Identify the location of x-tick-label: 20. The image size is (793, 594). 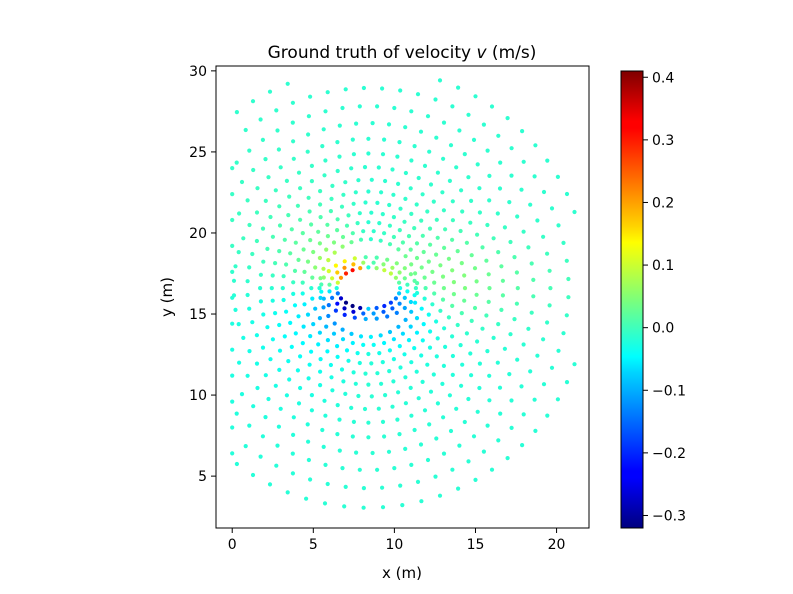
(557, 545).